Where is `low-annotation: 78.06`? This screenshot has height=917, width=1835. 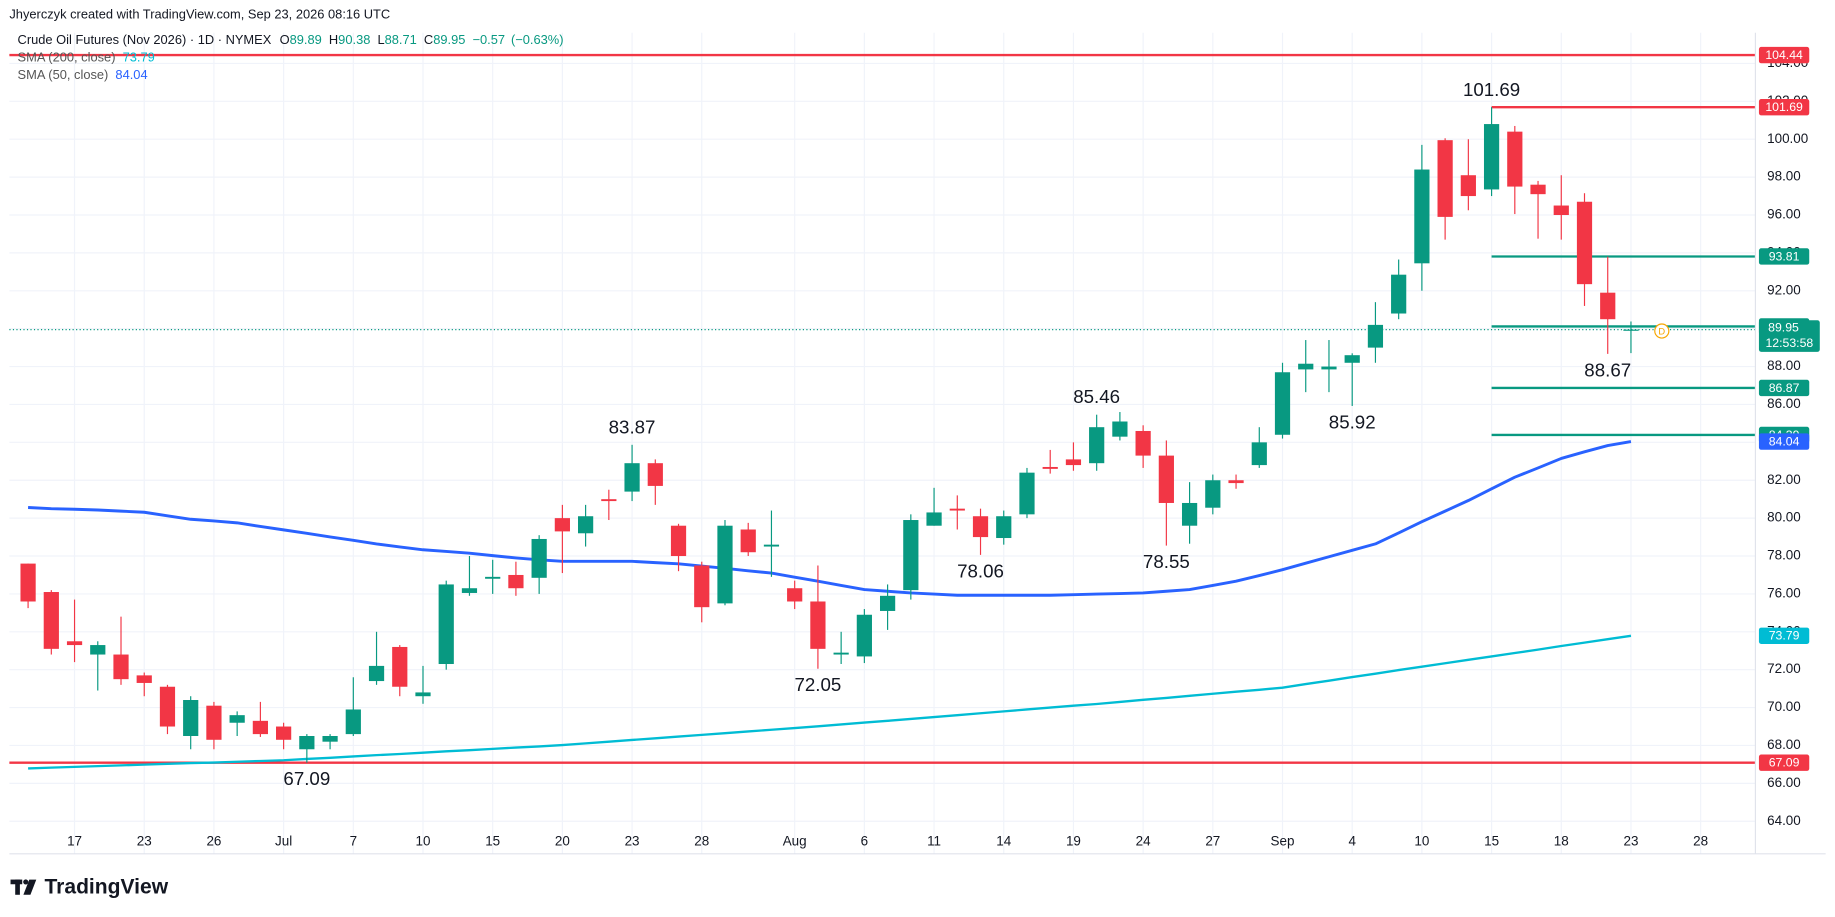 low-annotation: 78.06 is located at coordinates (980, 570).